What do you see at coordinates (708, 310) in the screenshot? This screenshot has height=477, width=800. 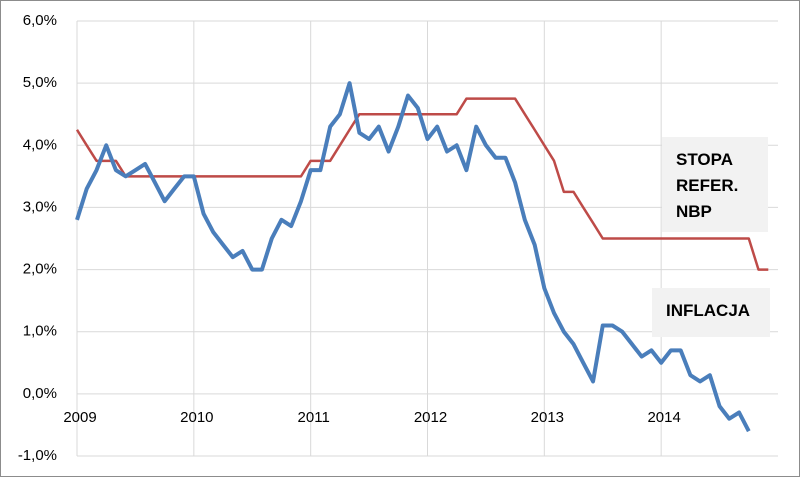 I see `legend-label: INFLACJA` at bounding box center [708, 310].